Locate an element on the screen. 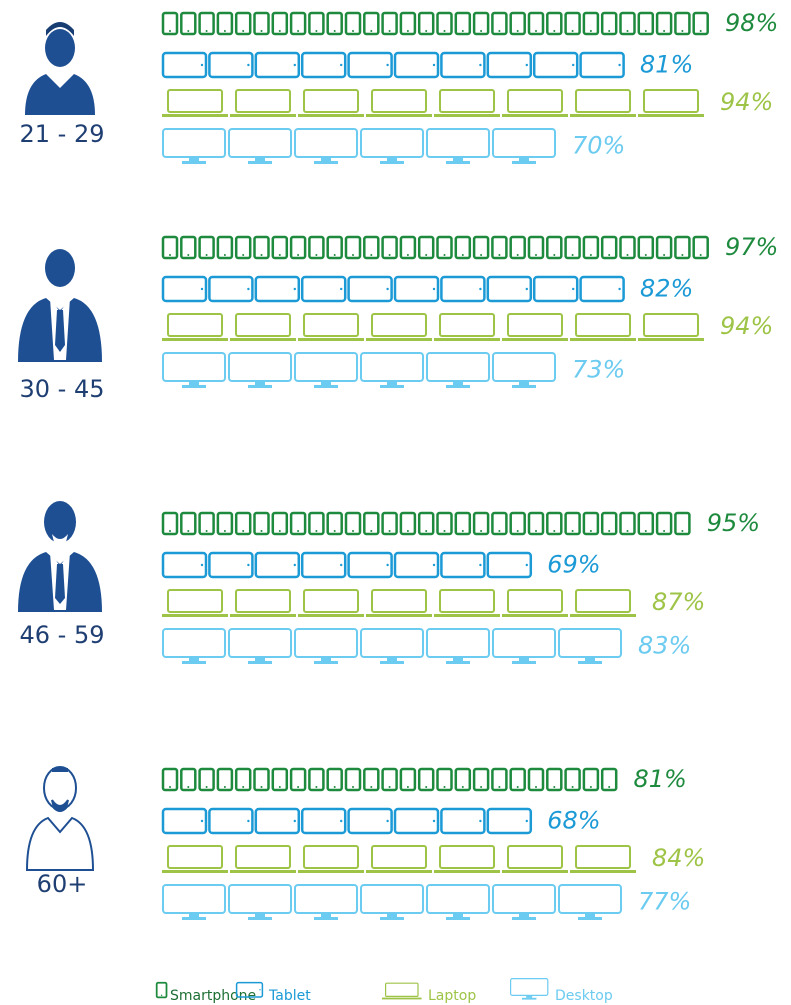 The height and width of the screenshot is (1005, 791). person-icon is located at coordinates (60, 305).